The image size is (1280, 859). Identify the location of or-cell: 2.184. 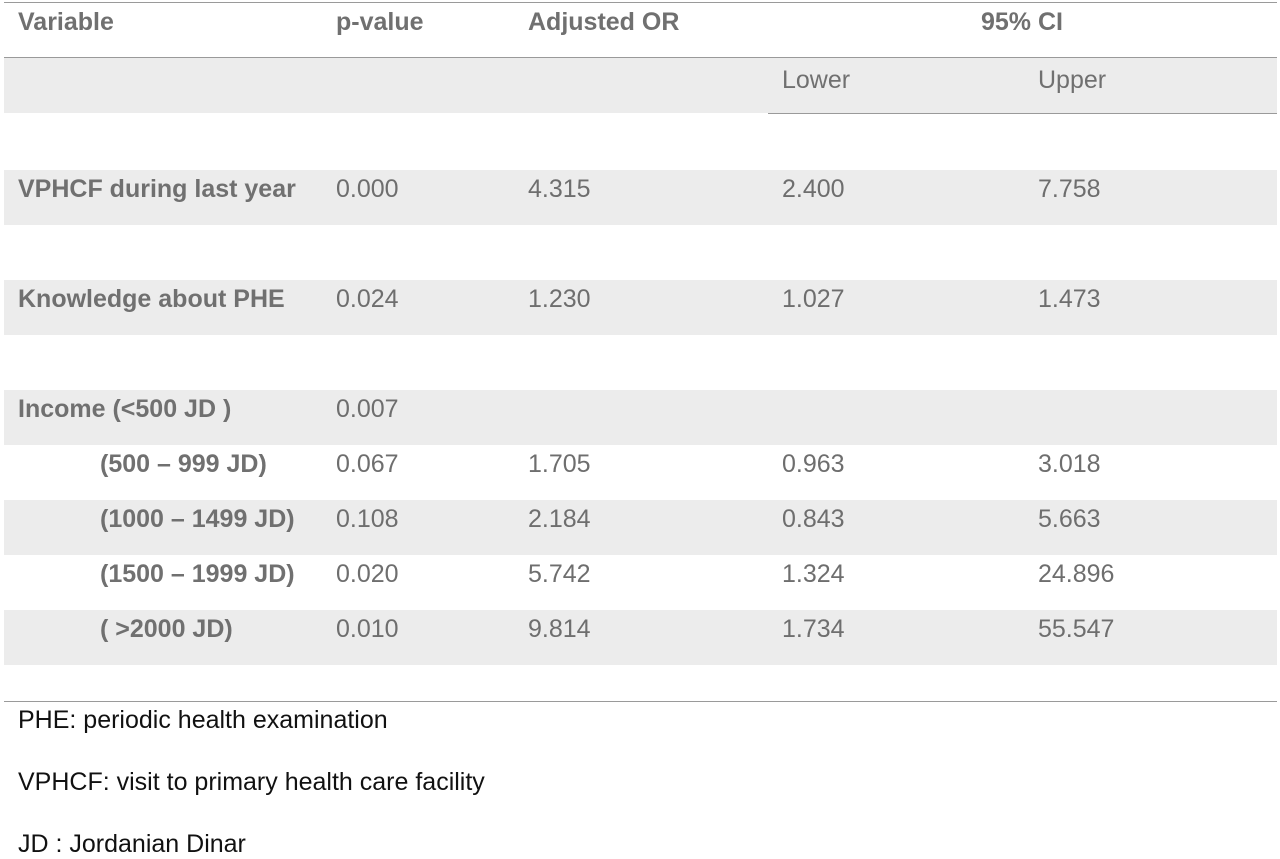
(559, 519).